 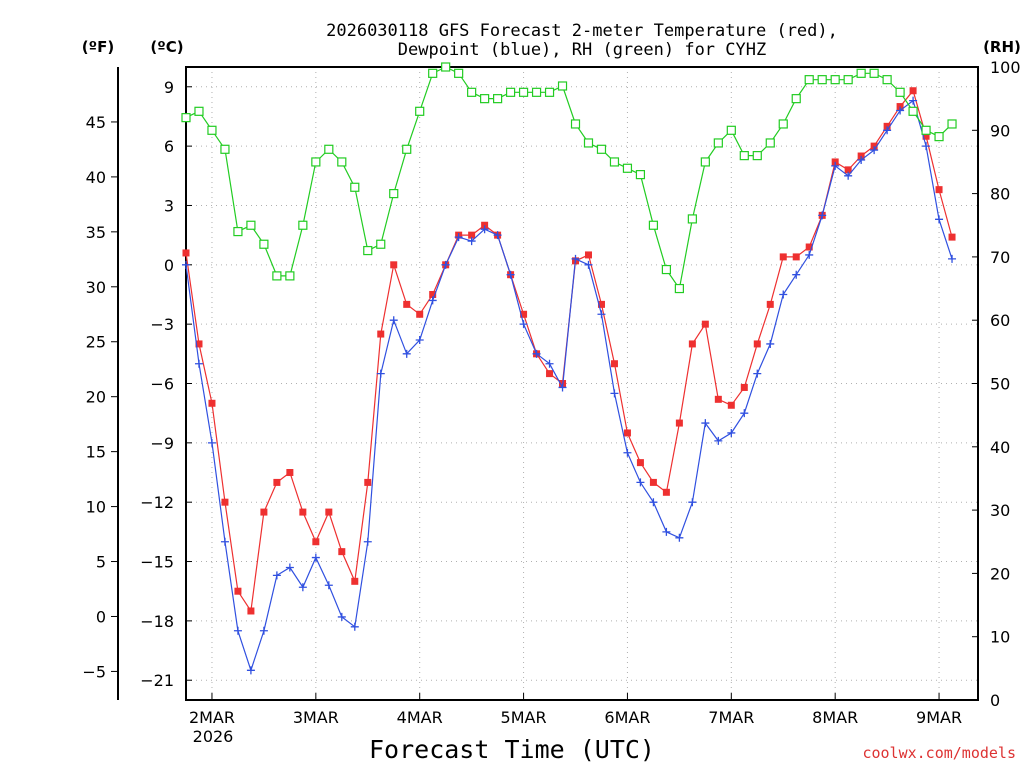 What do you see at coordinates (1000, 257) in the screenshot?
I see `rh-tick-label: 70` at bounding box center [1000, 257].